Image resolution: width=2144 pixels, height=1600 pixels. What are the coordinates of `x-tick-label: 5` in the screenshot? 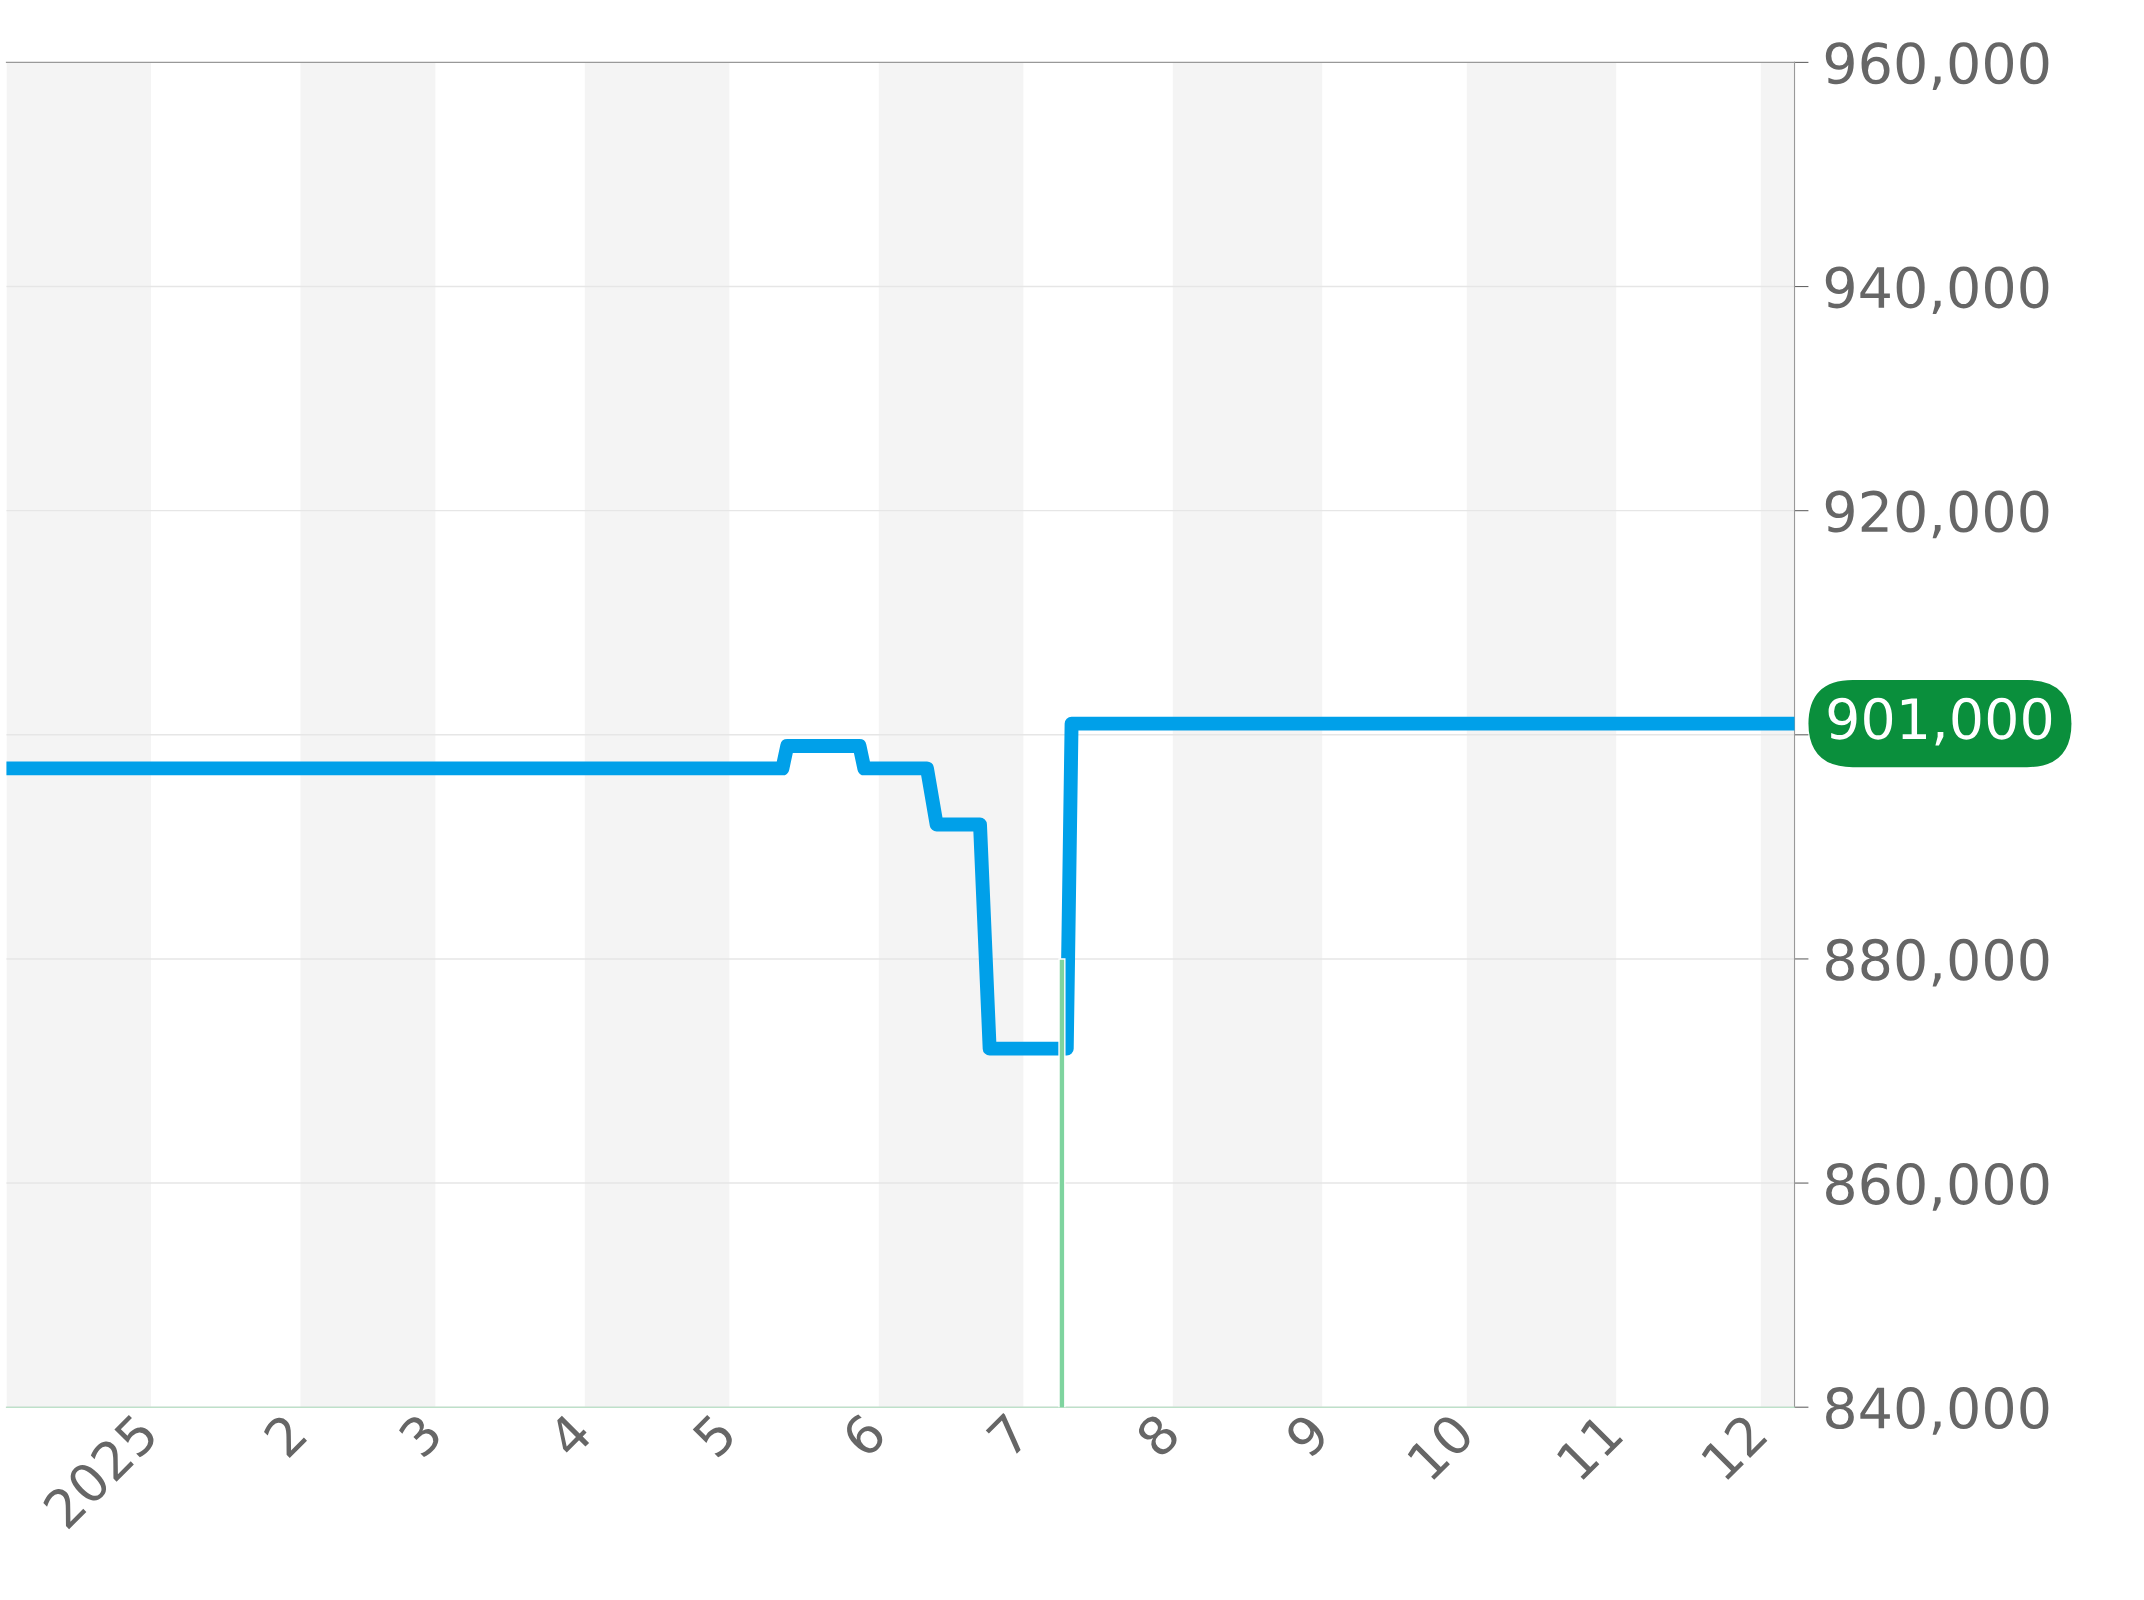 It's located at (714, 1435).